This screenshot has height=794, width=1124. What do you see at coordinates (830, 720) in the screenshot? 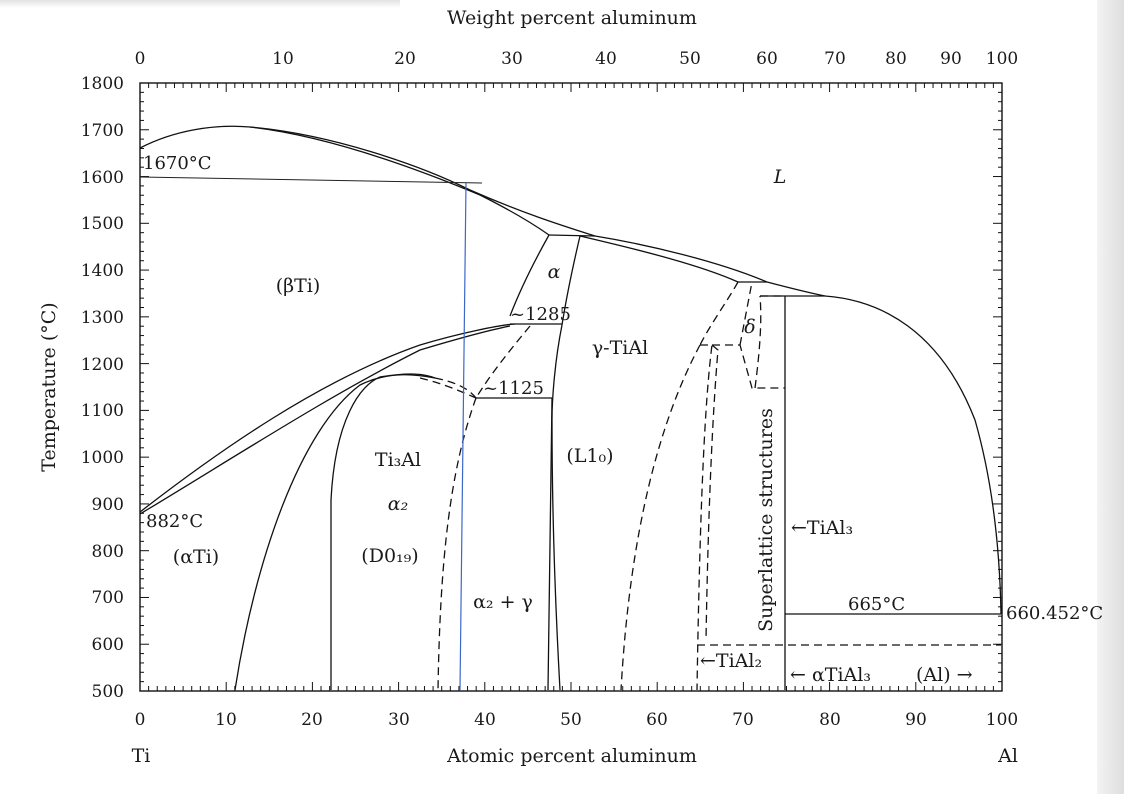
I see `x-tick-80: 80` at bounding box center [830, 720].